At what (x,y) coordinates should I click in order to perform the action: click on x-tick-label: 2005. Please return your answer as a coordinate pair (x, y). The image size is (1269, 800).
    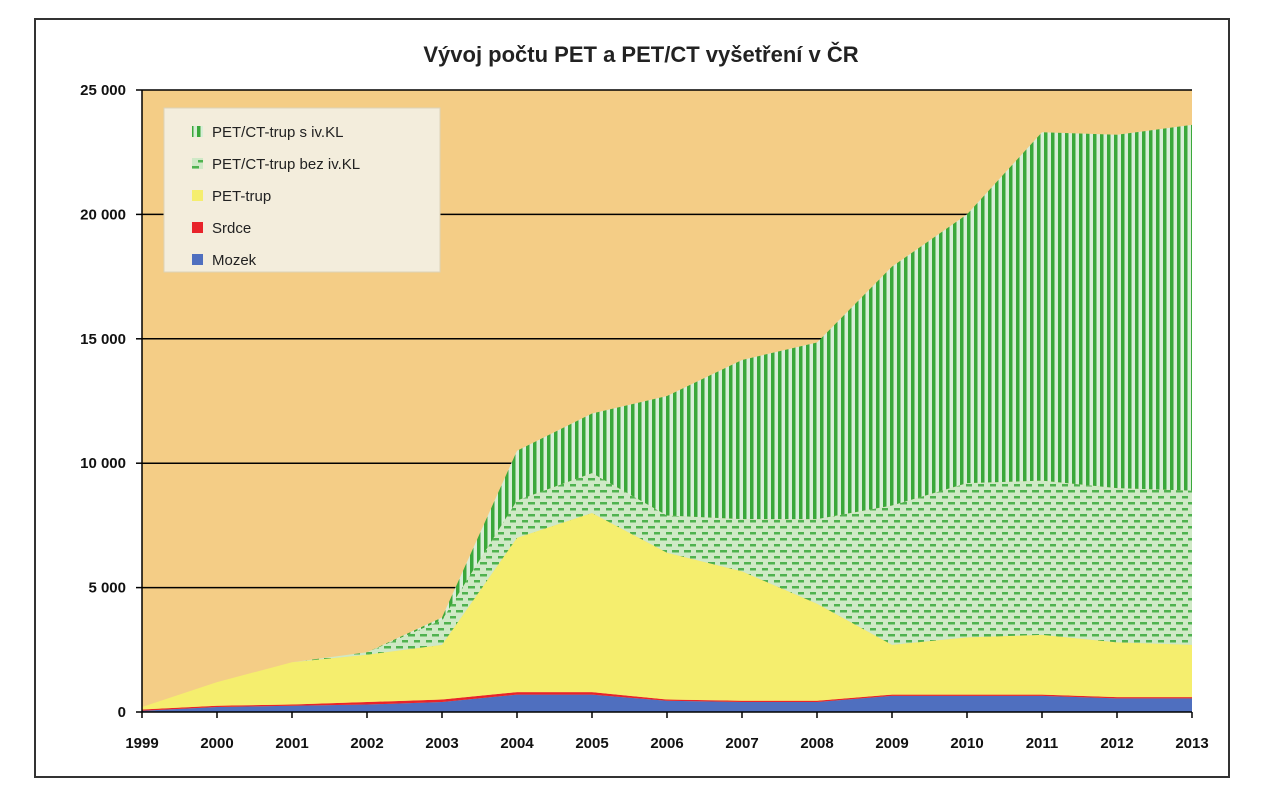
    Looking at the image, I should click on (591, 743).